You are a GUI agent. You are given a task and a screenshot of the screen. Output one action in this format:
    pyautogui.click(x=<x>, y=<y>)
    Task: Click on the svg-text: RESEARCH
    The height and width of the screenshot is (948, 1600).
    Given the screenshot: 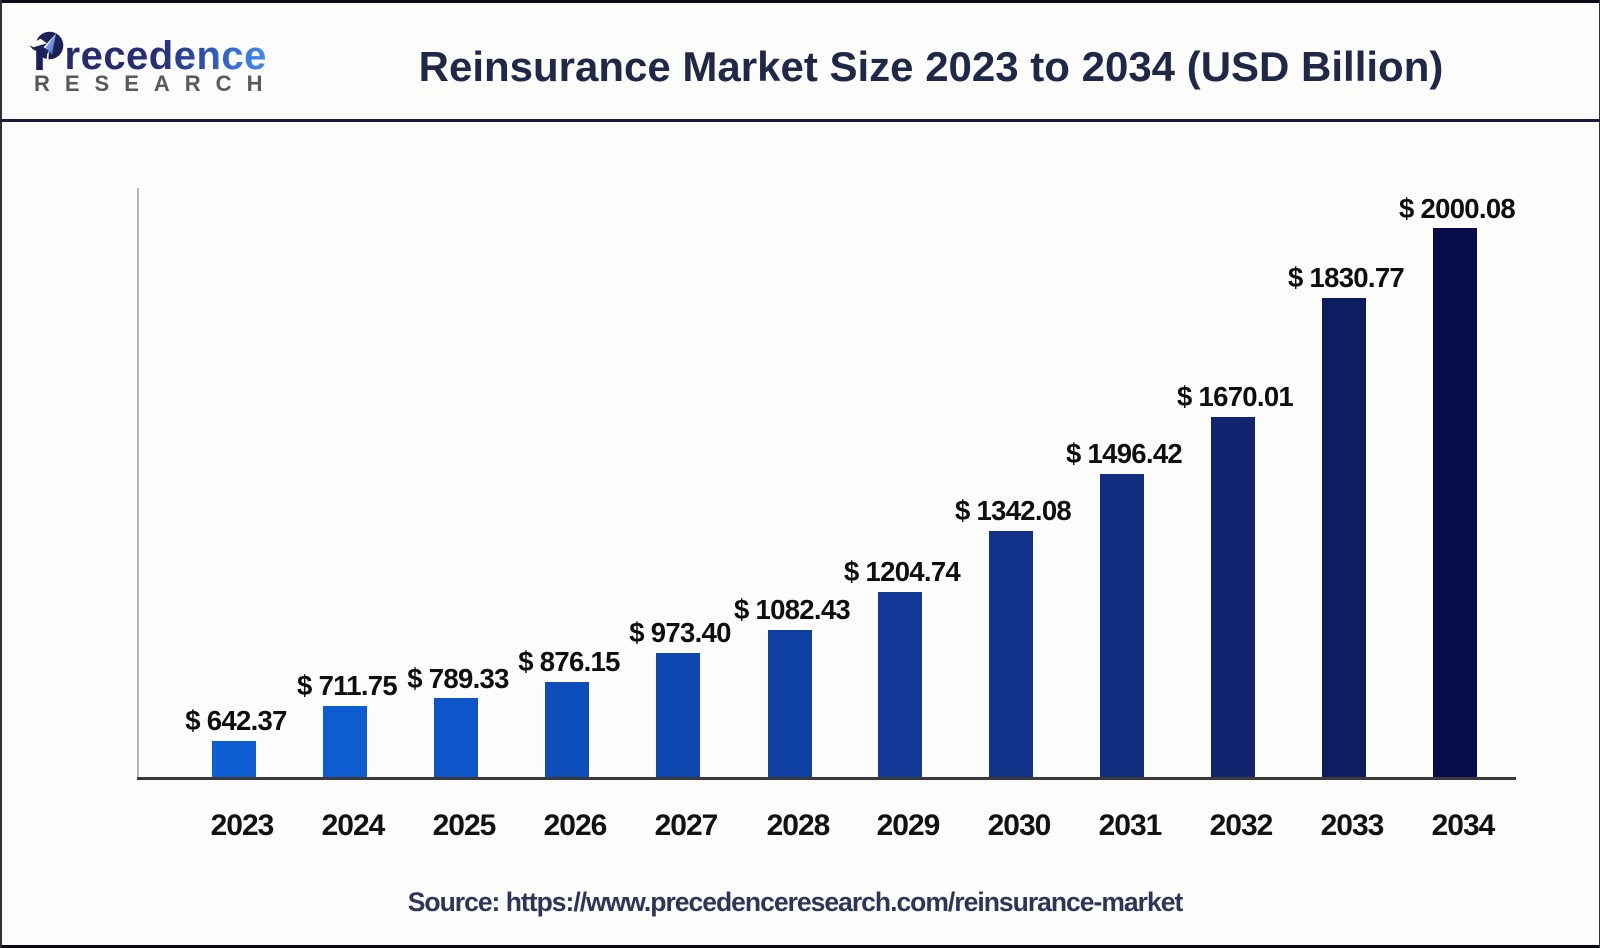 What is the action you would take?
    pyautogui.click(x=155, y=83)
    